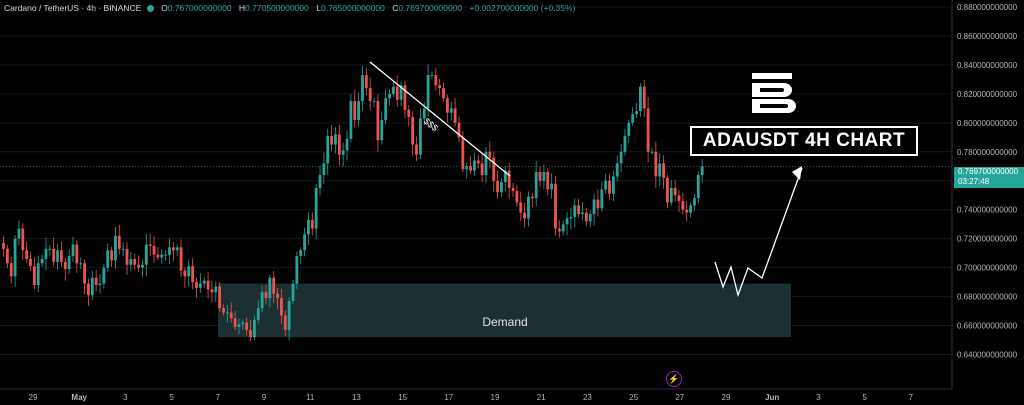  I want to click on low-value: 0.765000000000, so click(352, 8).